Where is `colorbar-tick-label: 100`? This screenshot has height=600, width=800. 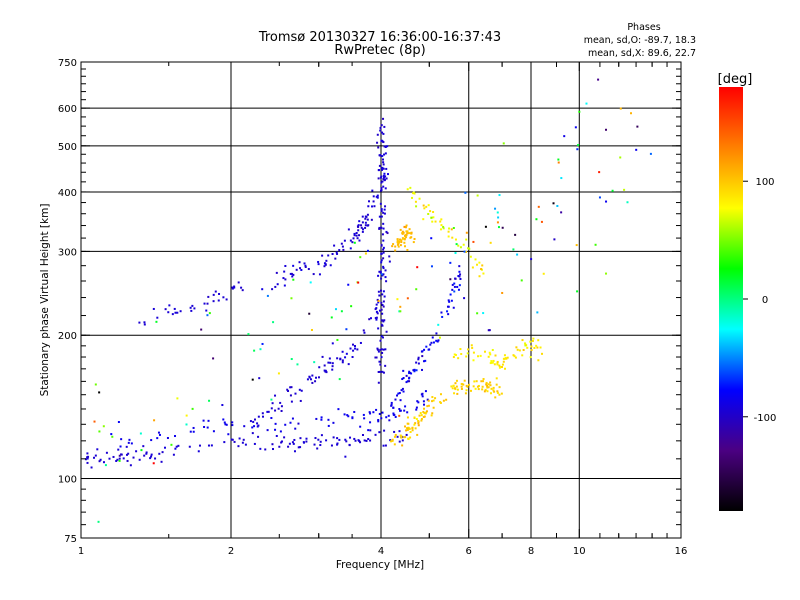
colorbar-tick-label: 100 is located at coordinates (764, 182).